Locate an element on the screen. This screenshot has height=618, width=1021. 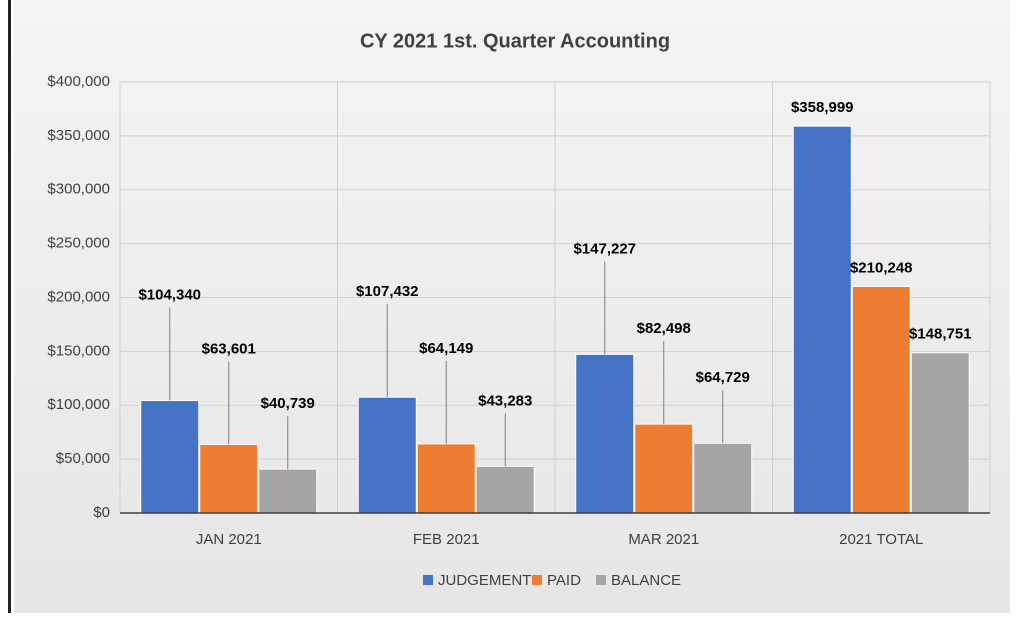
y-tick-label: $400,000 is located at coordinates (78, 81).